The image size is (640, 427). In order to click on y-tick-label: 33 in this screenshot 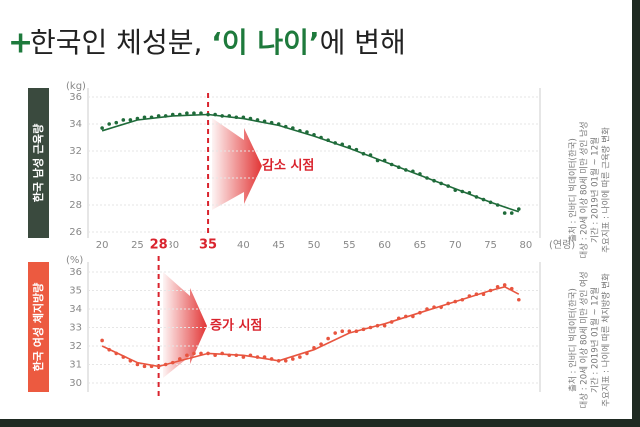, I will do `click(75, 328)`.